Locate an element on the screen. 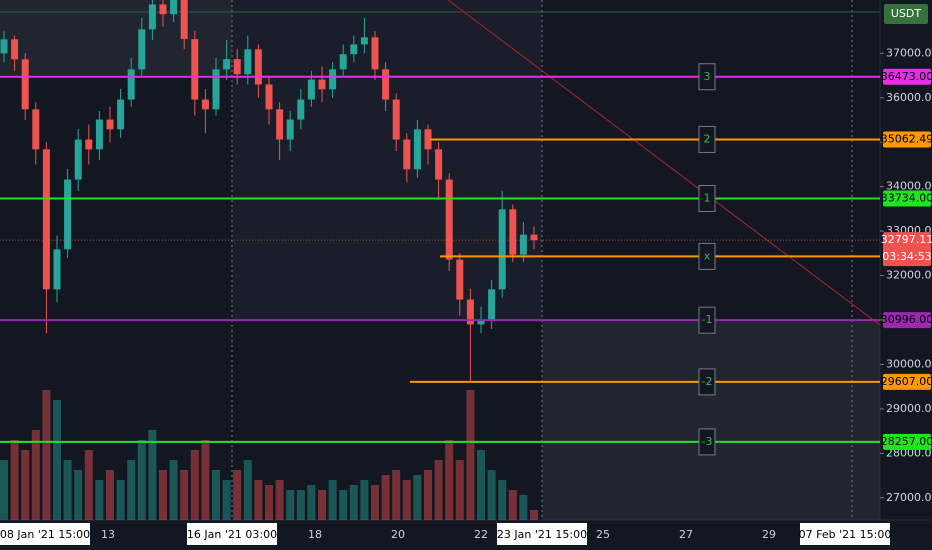 This screenshot has height=550, width=932. level-label: 30996.00 is located at coordinates (906, 319).